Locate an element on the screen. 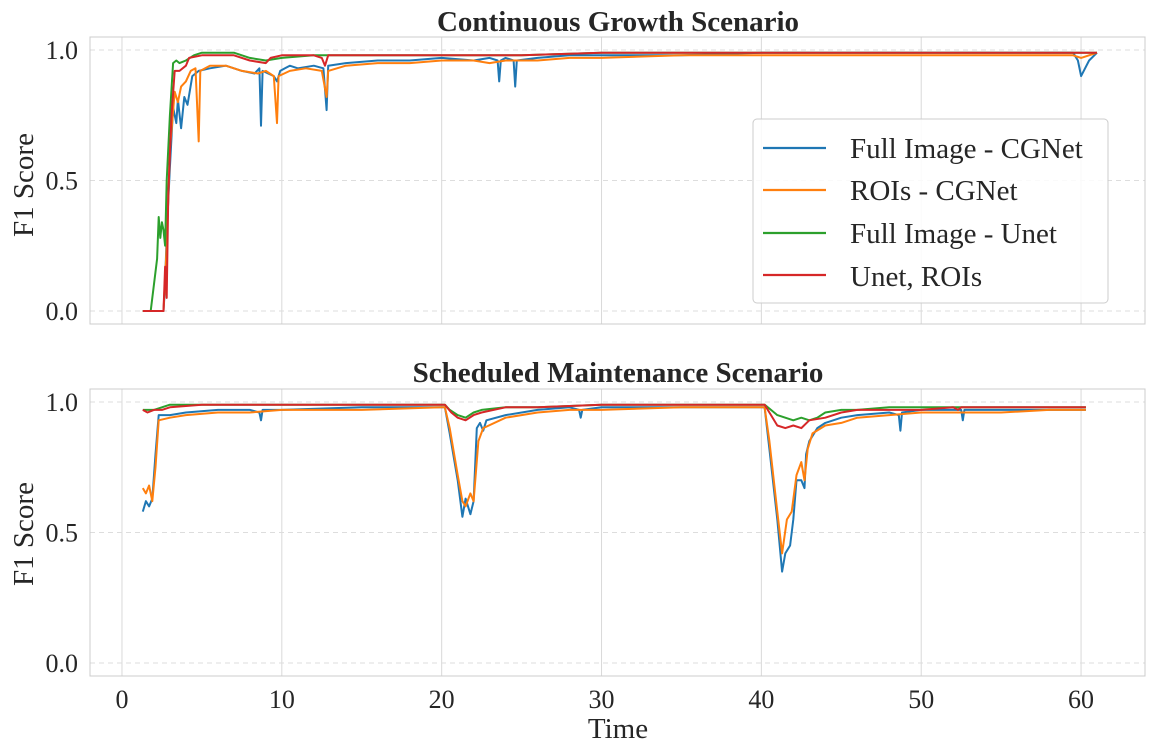 The height and width of the screenshot is (754, 1154). bottom-panel-xlabel: Time is located at coordinates (618, 729).